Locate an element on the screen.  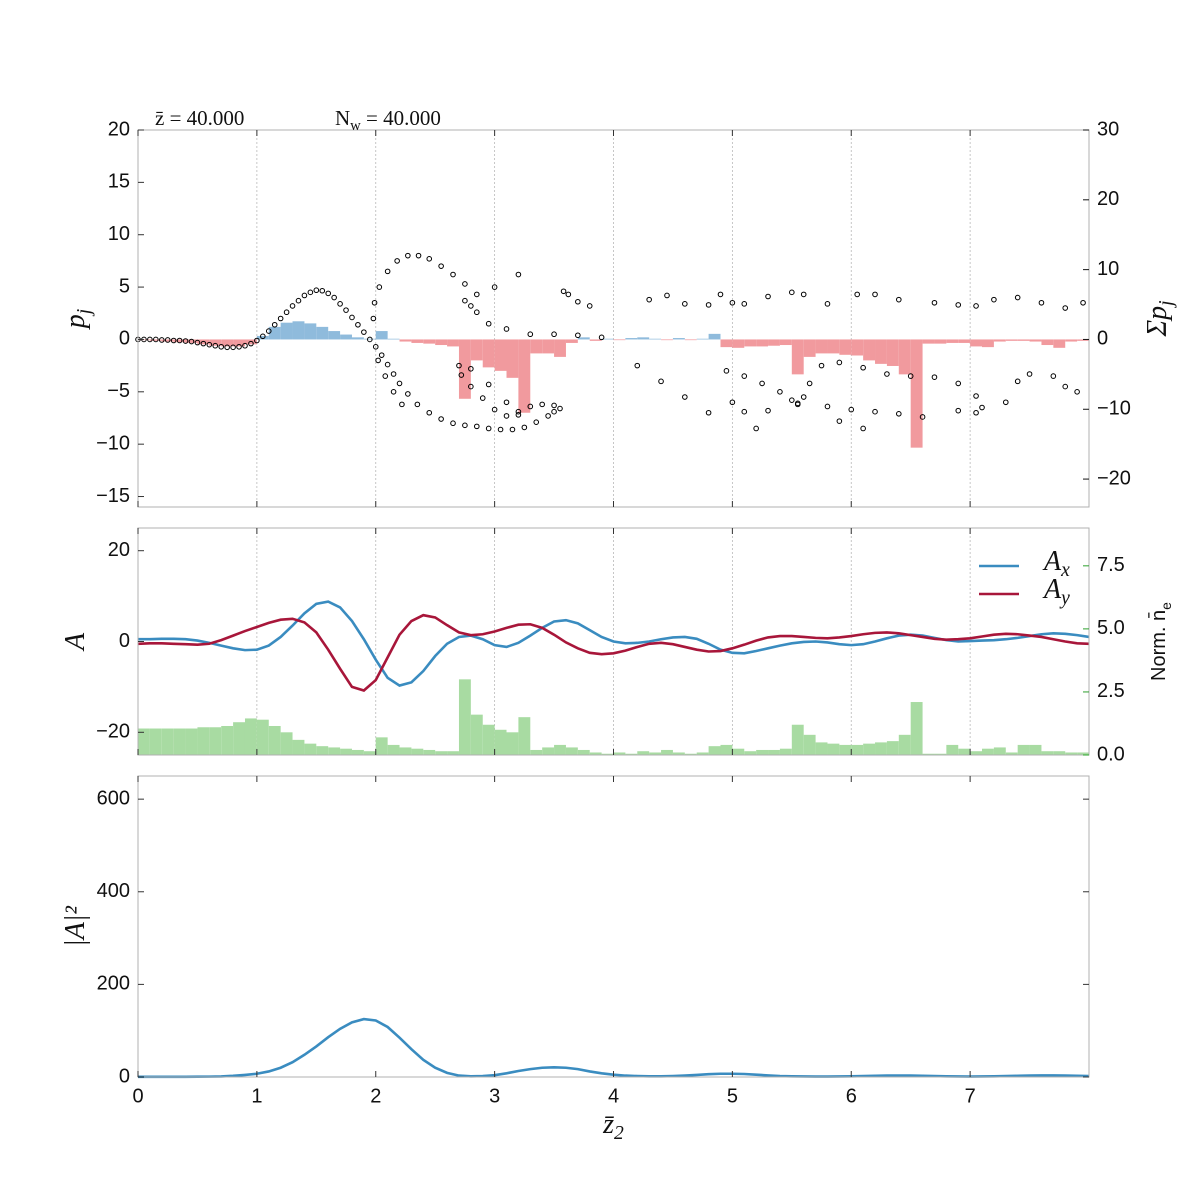
y2-tick-label: 5.0 is located at coordinates (1111, 628).